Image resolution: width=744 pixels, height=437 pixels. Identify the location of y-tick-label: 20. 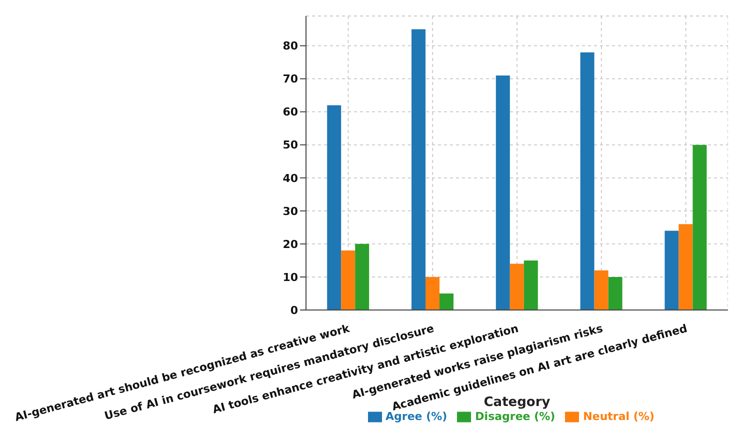
(290, 244).